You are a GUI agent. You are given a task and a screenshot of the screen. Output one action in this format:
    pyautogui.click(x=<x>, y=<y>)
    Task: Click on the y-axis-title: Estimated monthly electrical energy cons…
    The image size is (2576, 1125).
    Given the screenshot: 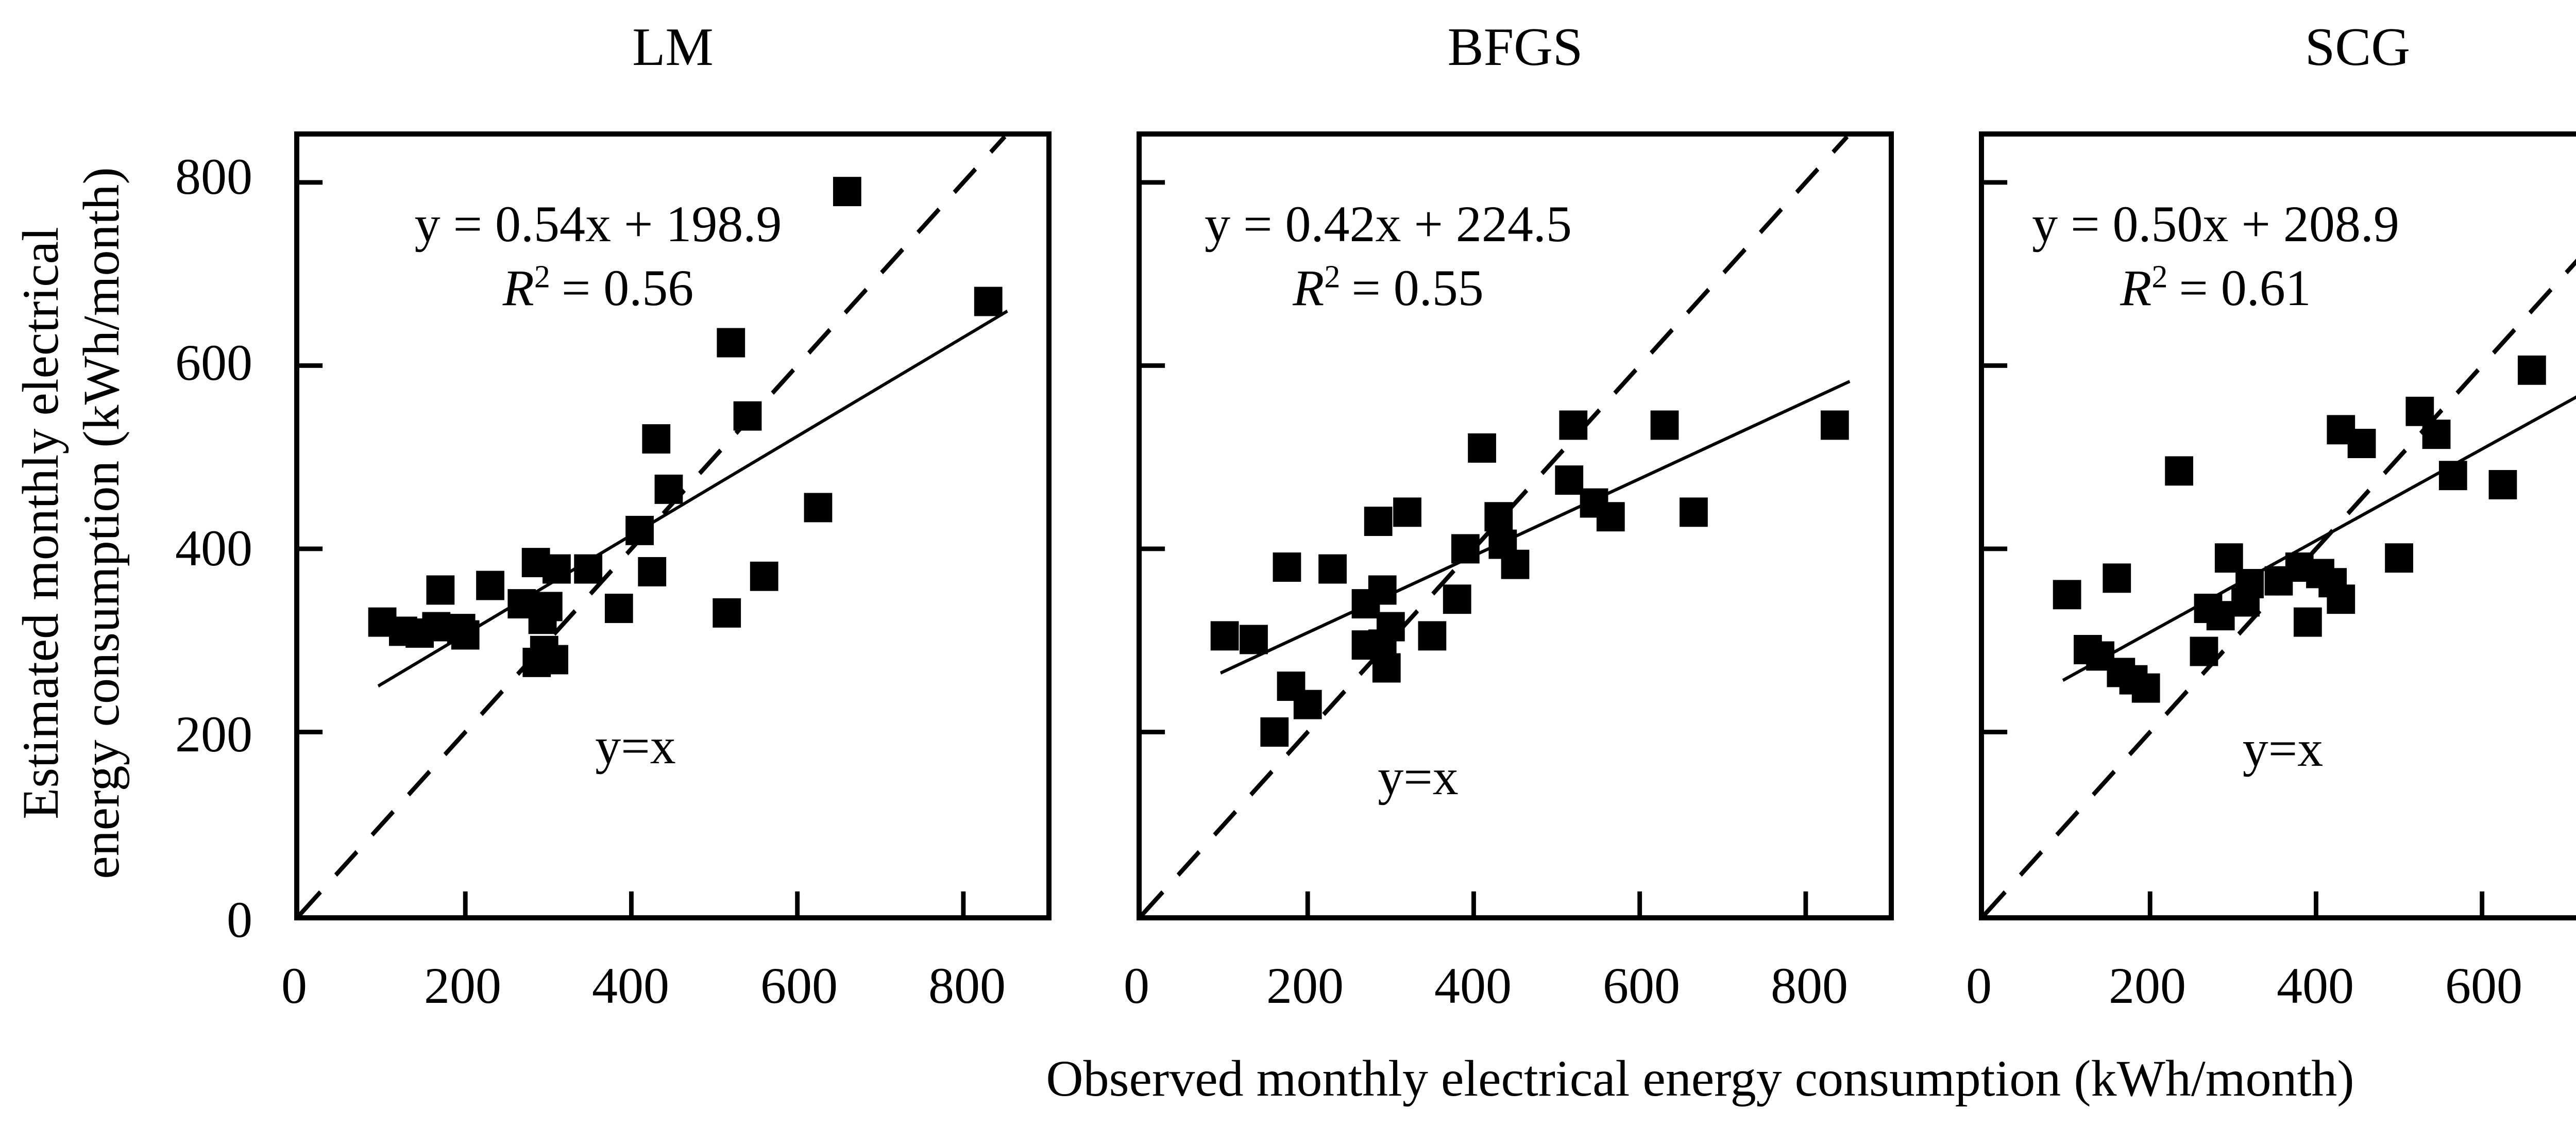 What is the action you would take?
    pyautogui.click(x=71, y=523)
    